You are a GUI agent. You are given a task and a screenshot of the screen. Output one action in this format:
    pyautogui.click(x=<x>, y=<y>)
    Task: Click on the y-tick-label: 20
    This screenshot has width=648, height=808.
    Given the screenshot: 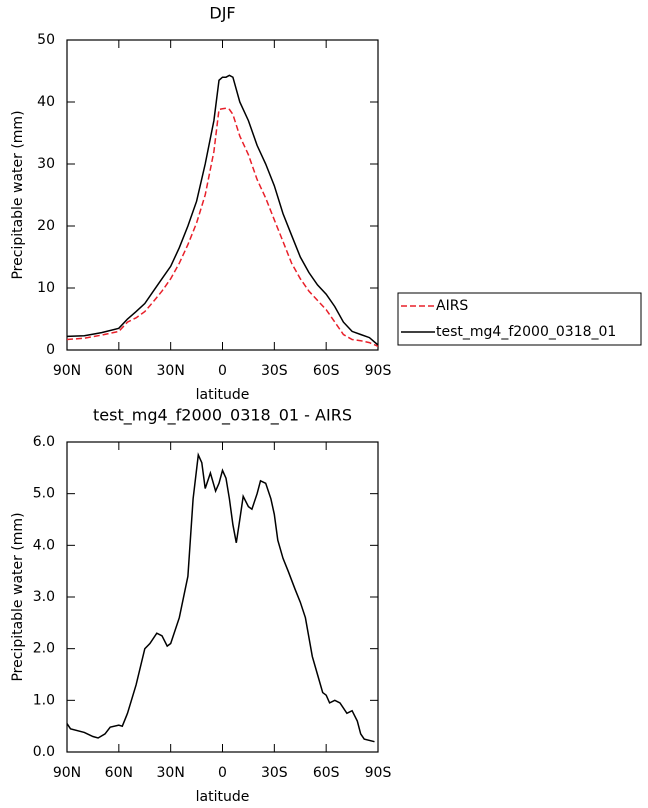 What is the action you would take?
    pyautogui.click(x=46, y=226)
    